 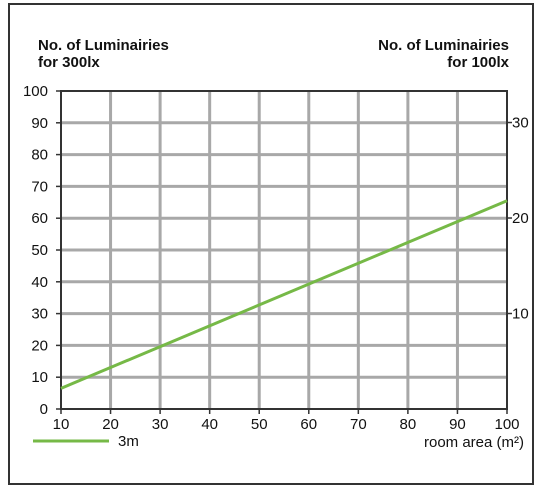 I want to click on x-tick-label-20: 20, so click(x=110, y=424).